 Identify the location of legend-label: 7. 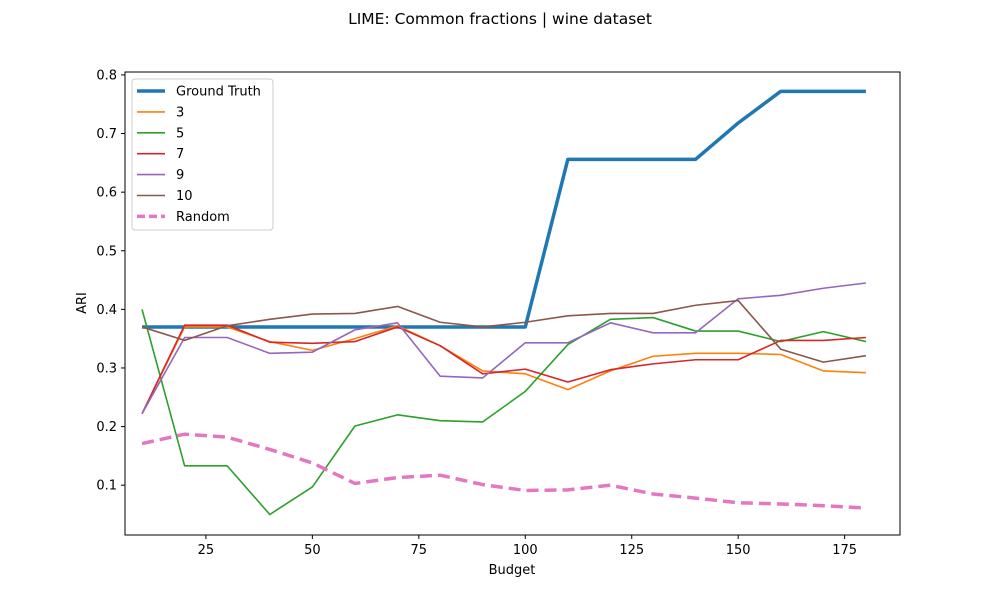
(180, 154).